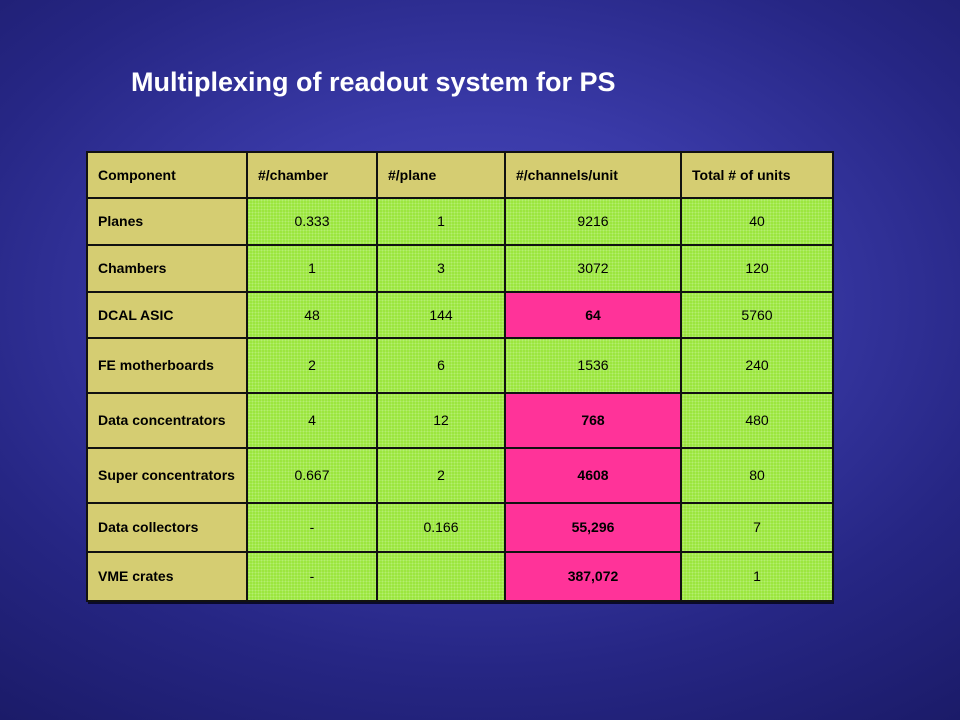 Image resolution: width=960 pixels, height=720 pixels. What do you see at coordinates (593, 315) in the screenshot?
I see `cell-channels-per-unit: 64` at bounding box center [593, 315].